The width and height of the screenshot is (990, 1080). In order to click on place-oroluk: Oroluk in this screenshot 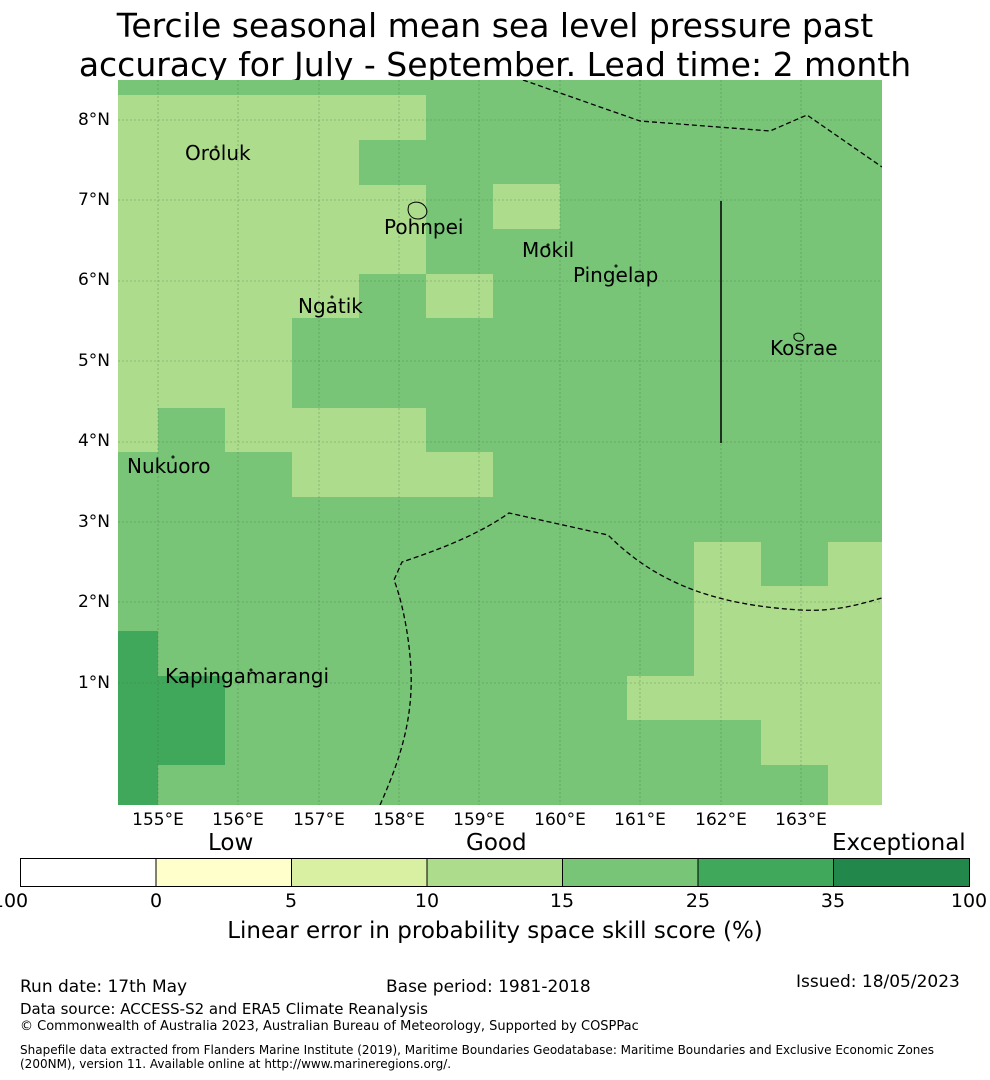, I will do `click(218, 153)`.